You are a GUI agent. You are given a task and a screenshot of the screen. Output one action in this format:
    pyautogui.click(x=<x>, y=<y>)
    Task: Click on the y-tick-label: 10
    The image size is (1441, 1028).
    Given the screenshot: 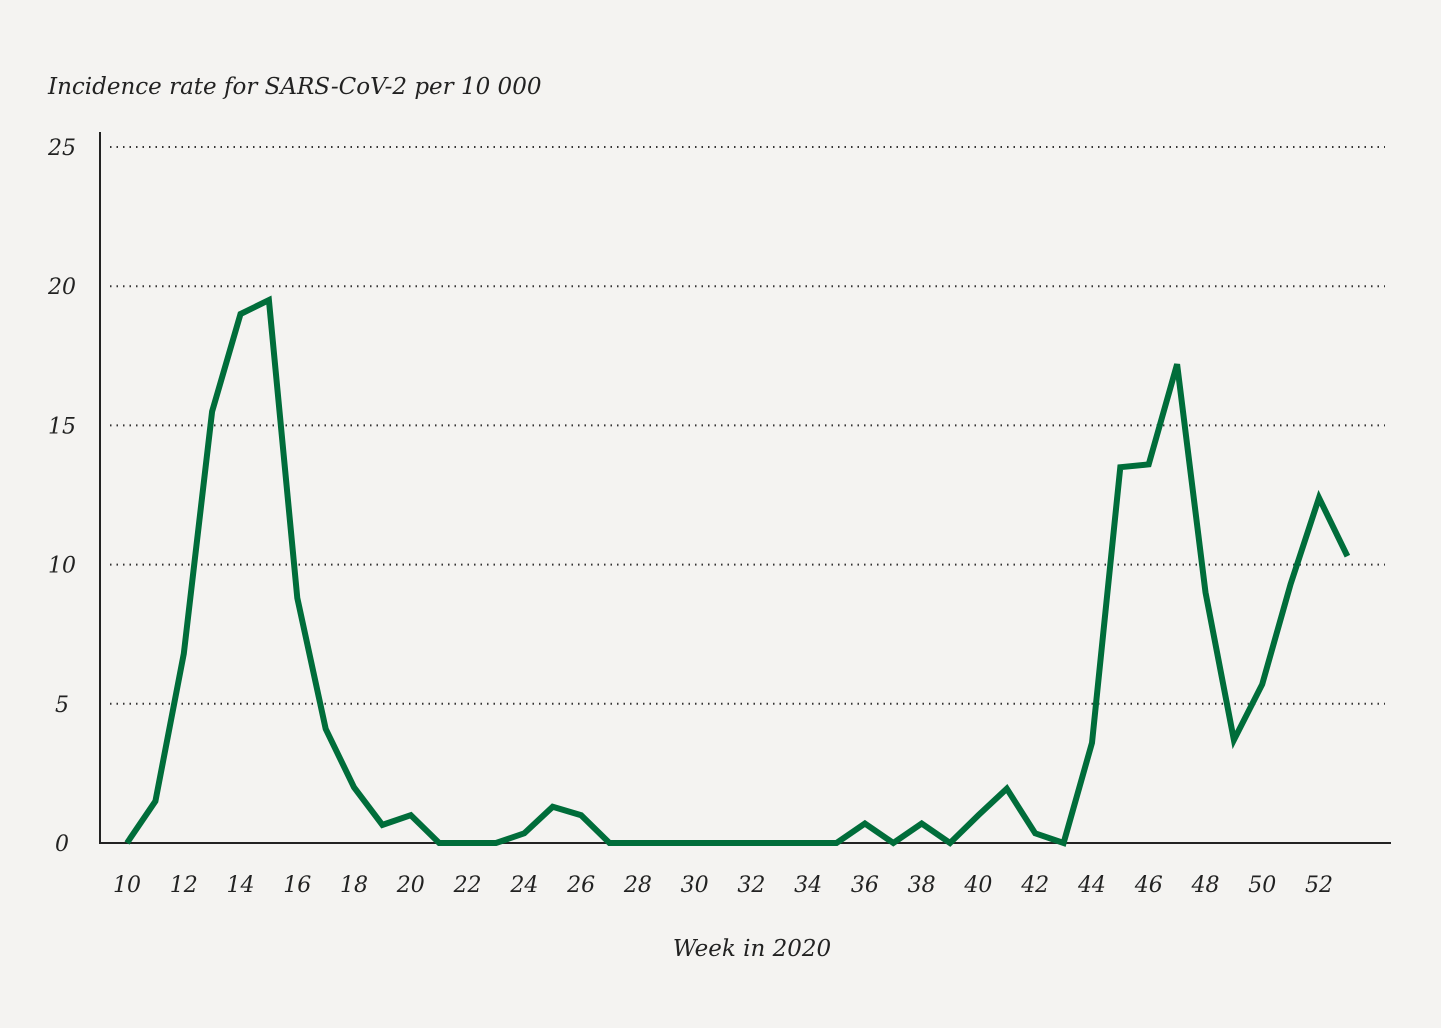 What is the action you would take?
    pyautogui.click(x=62, y=566)
    